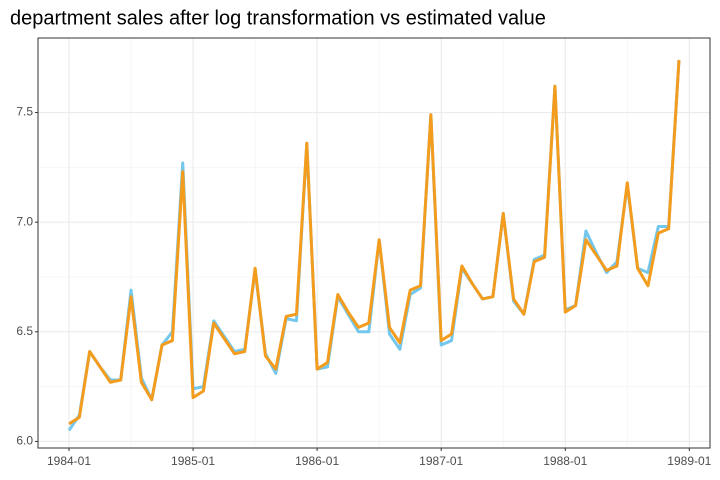 This screenshot has height=480, width=720. Describe the element at coordinates (441, 461) in the screenshot. I see `x-tick-label: 1987-01` at that location.